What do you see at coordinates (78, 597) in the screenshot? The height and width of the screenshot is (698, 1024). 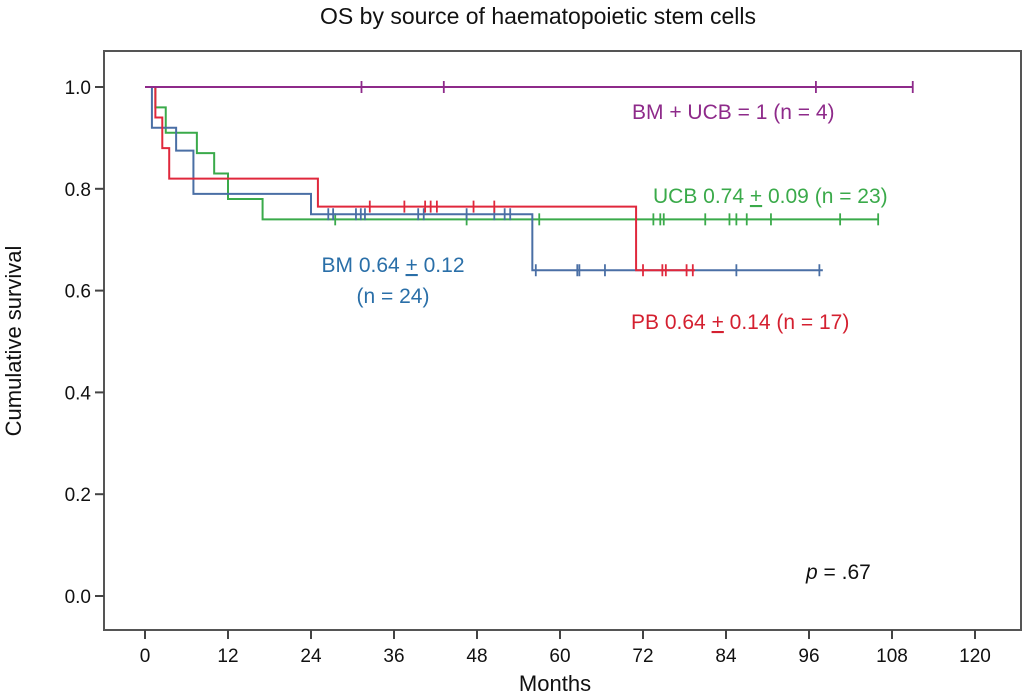 I see `y-tick-label: 0.0` at bounding box center [78, 597].